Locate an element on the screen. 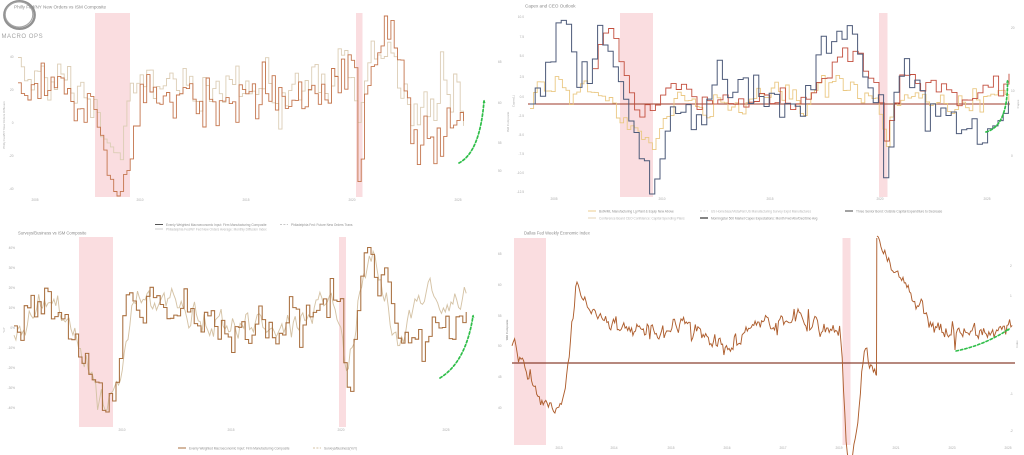  svg-text: -20 is located at coordinates (11, 156).